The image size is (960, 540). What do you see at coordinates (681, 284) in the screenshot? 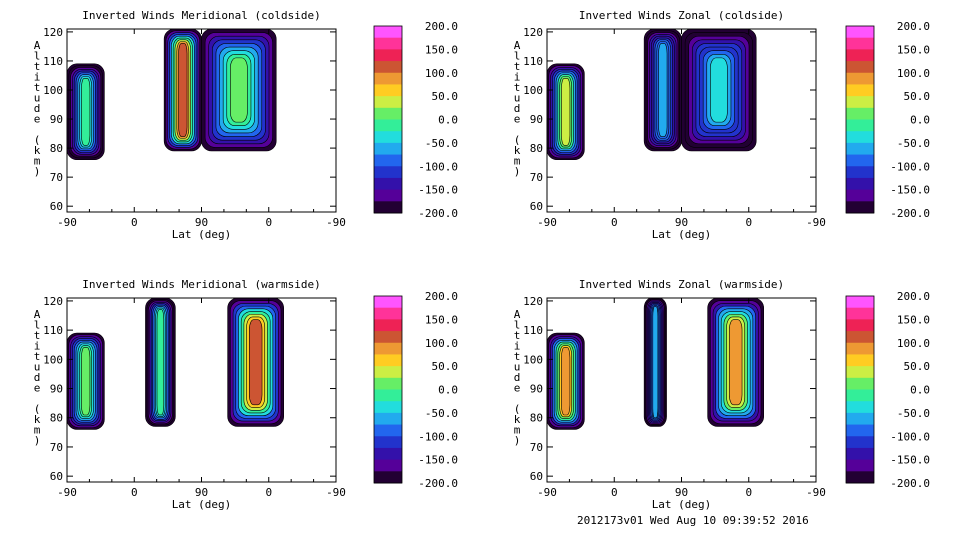
I see `chart-title: Inverted Winds Zonal (warmside)` at bounding box center [681, 284].